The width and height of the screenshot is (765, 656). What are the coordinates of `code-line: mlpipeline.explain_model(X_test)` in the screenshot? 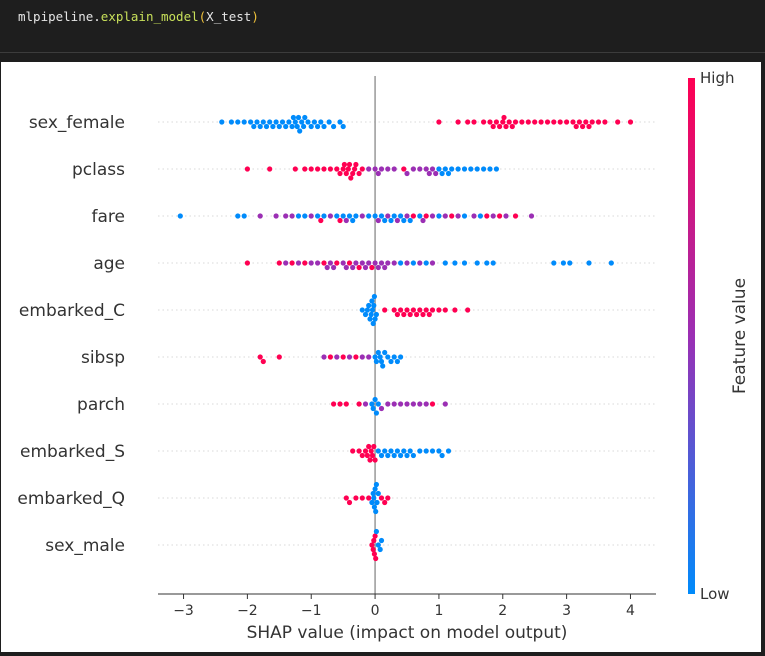 It's located at (138, 16).